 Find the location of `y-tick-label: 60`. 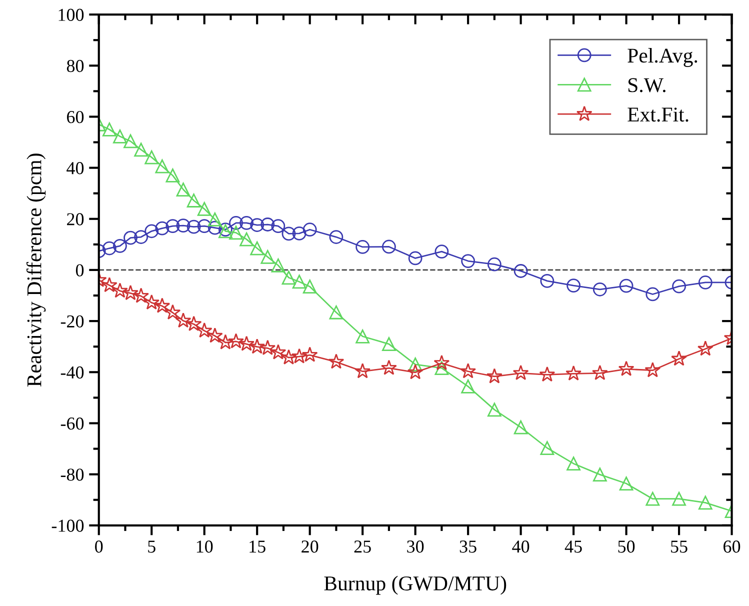

y-tick-label: 60 is located at coordinates (75, 117).